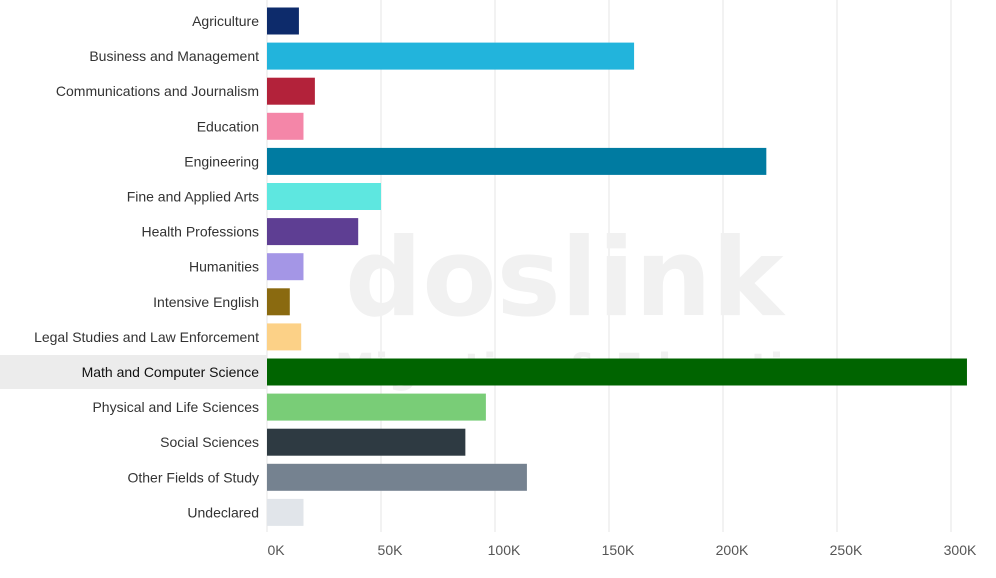  I want to click on category-label: Intensive English, so click(206, 302).